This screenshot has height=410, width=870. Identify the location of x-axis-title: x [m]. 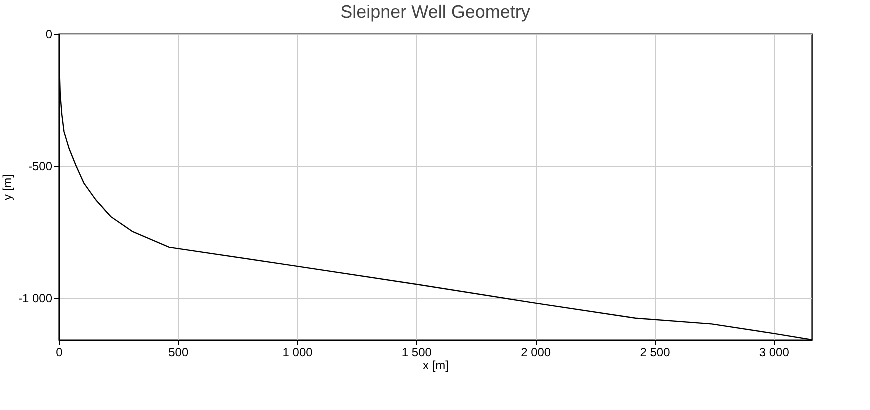
(436, 365).